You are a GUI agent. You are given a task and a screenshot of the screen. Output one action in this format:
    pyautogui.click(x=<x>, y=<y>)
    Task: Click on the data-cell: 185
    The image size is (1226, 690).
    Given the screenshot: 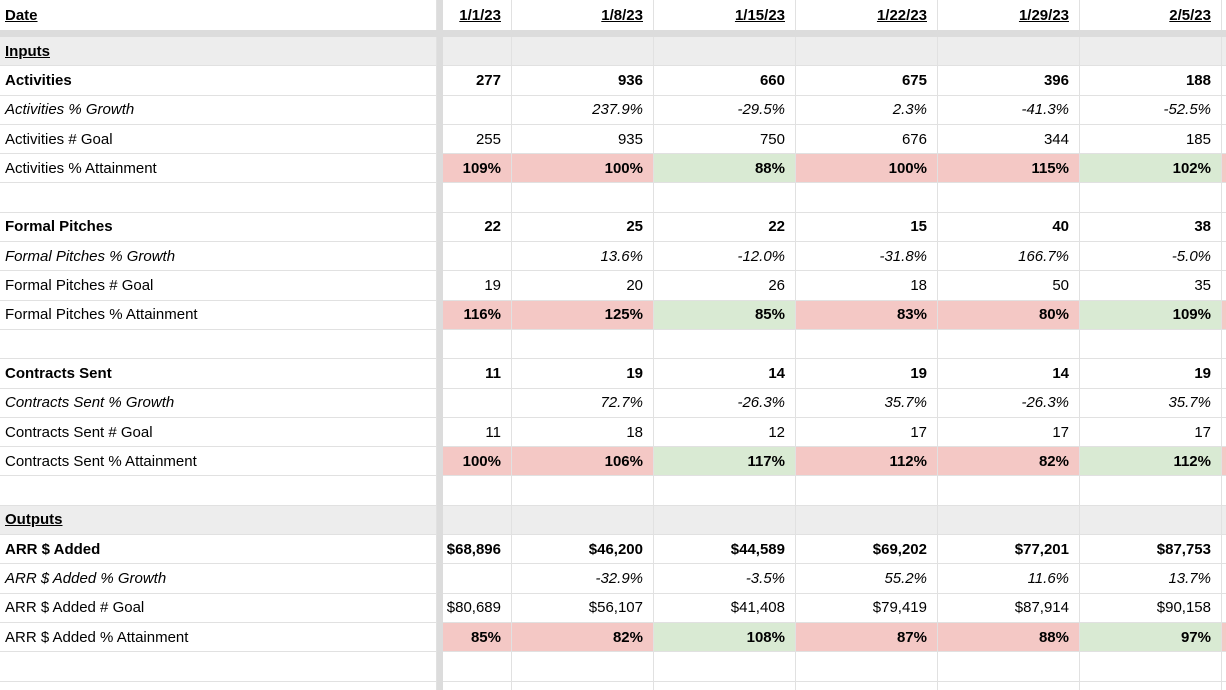 What is the action you would take?
    pyautogui.click(x=1151, y=139)
    